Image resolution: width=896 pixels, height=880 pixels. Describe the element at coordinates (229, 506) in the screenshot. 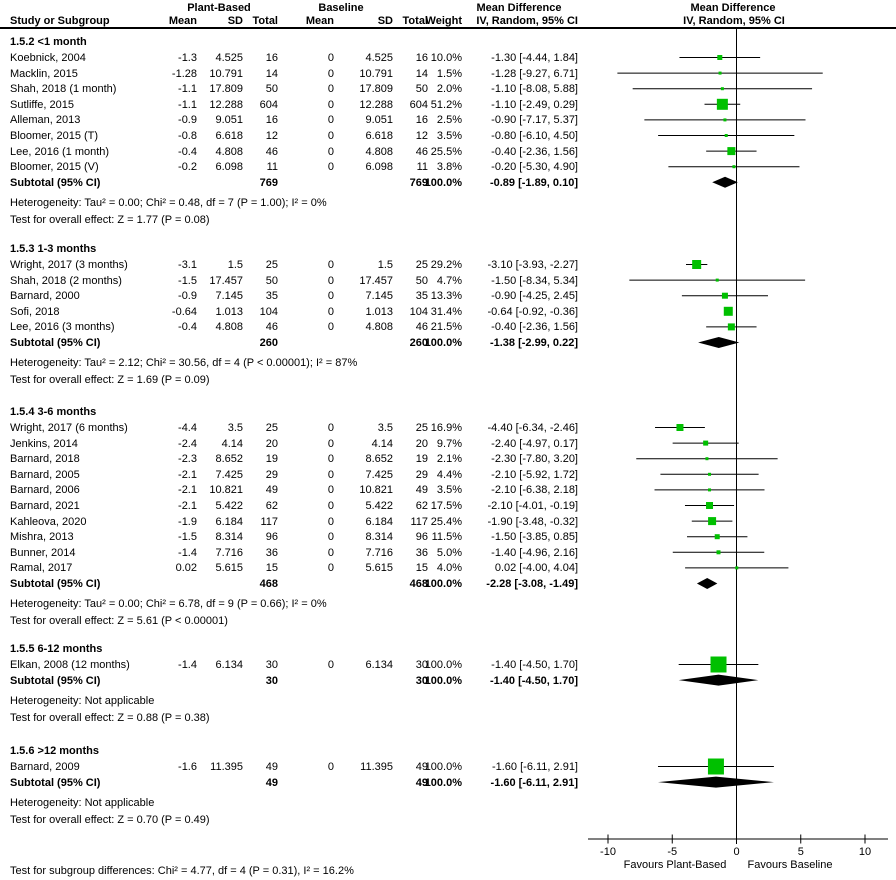

I see `cell-exp-sd: 5.422` at that location.